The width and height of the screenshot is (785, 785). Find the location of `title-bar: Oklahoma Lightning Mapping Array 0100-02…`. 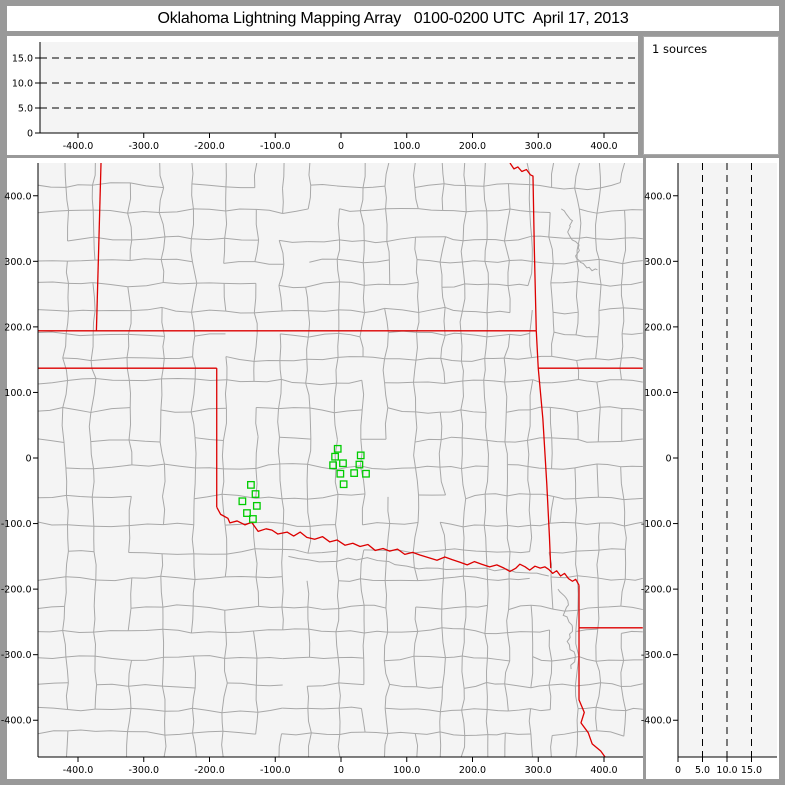

title-bar: Oklahoma Lightning Mapping Array 0100-02… is located at coordinates (393, 18).